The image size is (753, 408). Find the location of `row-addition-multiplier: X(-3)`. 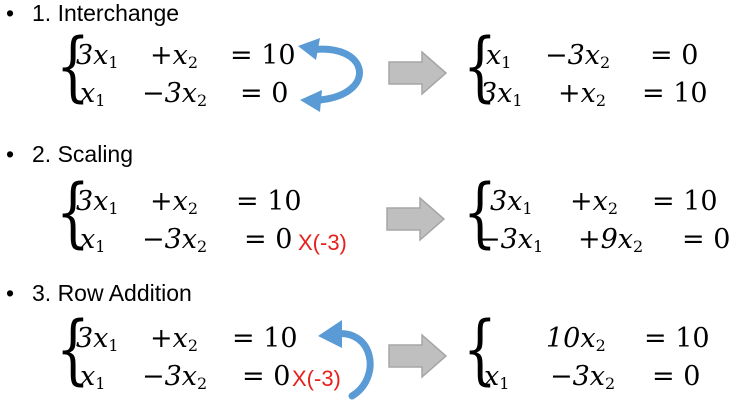

row-addition-multiplier: X(-3) is located at coordinates (316, 378).